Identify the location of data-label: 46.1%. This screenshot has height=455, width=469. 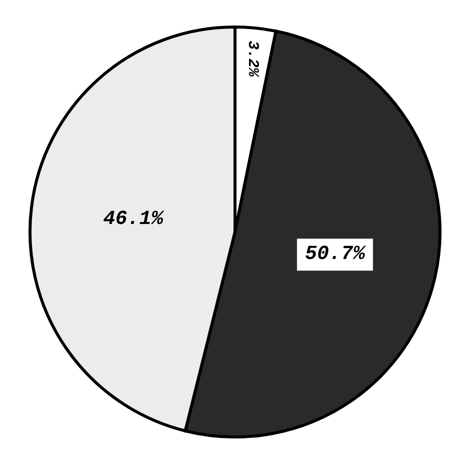
(133, 219).